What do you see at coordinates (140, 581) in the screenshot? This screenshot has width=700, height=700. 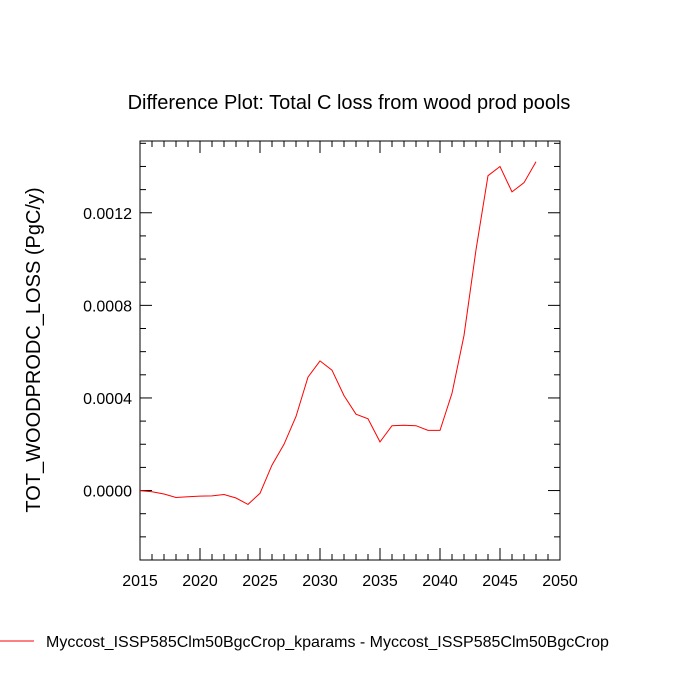 I see `x-tick-label: 2015` at bounding box center [140, 581].